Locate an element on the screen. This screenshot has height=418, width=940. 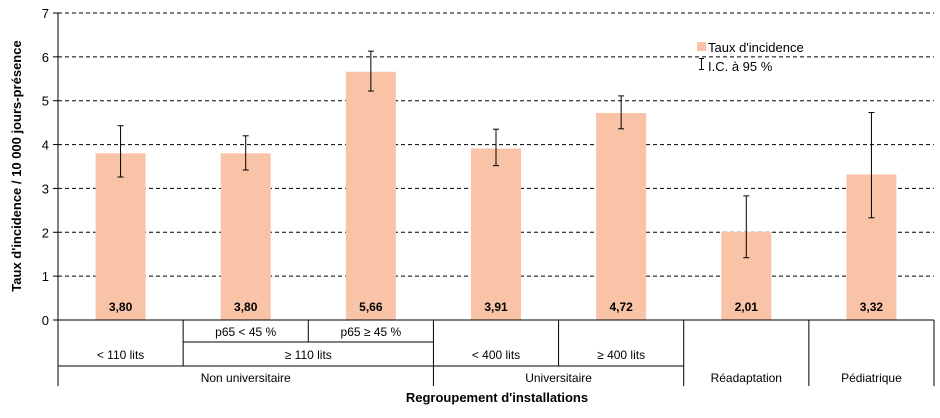
y-tick-label: 2 is located at coordinates (45, 232).